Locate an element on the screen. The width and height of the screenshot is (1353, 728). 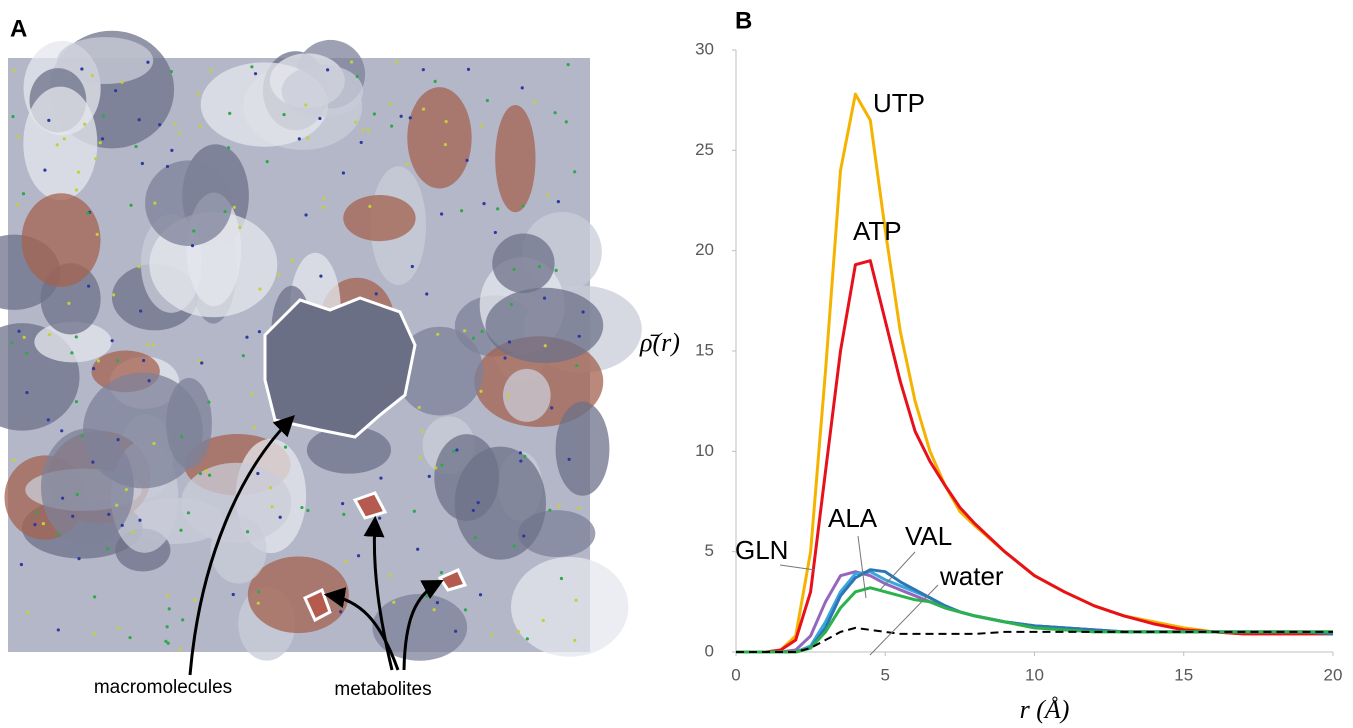
y-tick-label: 25 is located at coordinates (704, 149).